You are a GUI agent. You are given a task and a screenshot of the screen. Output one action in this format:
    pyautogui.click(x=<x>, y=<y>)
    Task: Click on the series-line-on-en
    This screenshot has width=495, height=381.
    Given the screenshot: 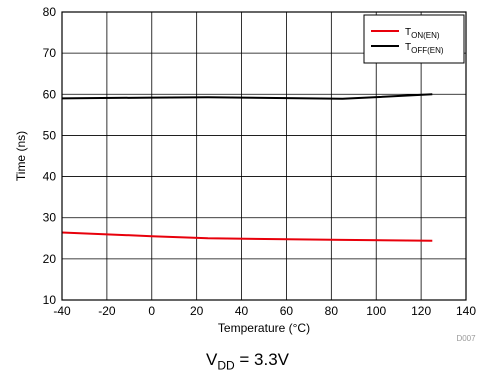 What is the action you would take?
    pyautogui.click(x=247, y=236)
    